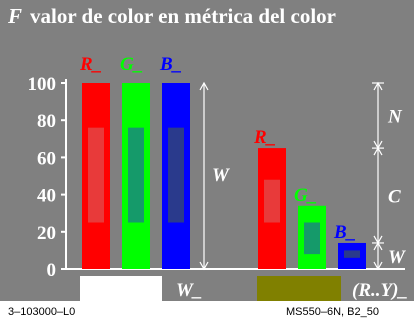 This screenshot has width=414, height=323. What do you see at coordinates (90, 64) in the screenshot?
I see `bar-label-white-red: R_` at bounding box center [90, 64].